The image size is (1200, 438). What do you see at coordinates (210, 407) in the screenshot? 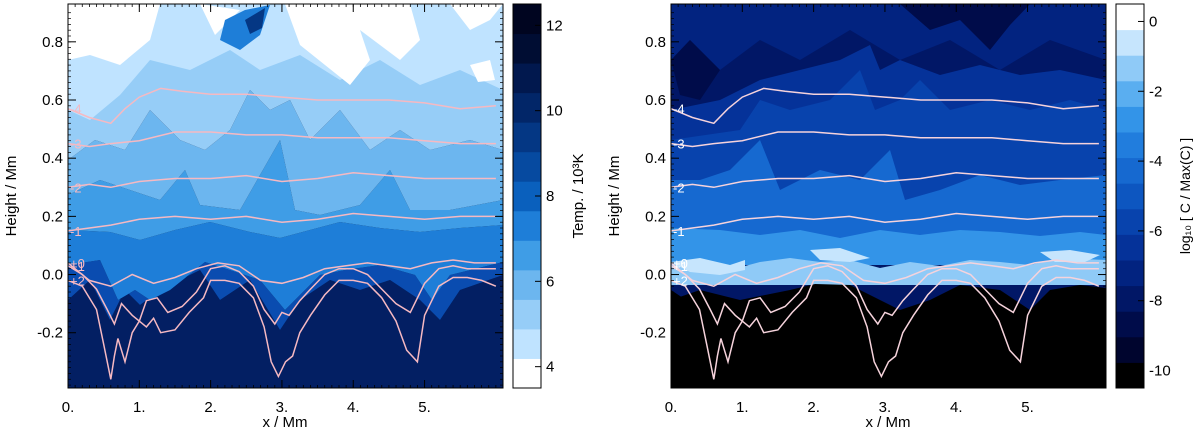
I see `temperature-x-tick-label: 2.` at bounding box center [210, 407].